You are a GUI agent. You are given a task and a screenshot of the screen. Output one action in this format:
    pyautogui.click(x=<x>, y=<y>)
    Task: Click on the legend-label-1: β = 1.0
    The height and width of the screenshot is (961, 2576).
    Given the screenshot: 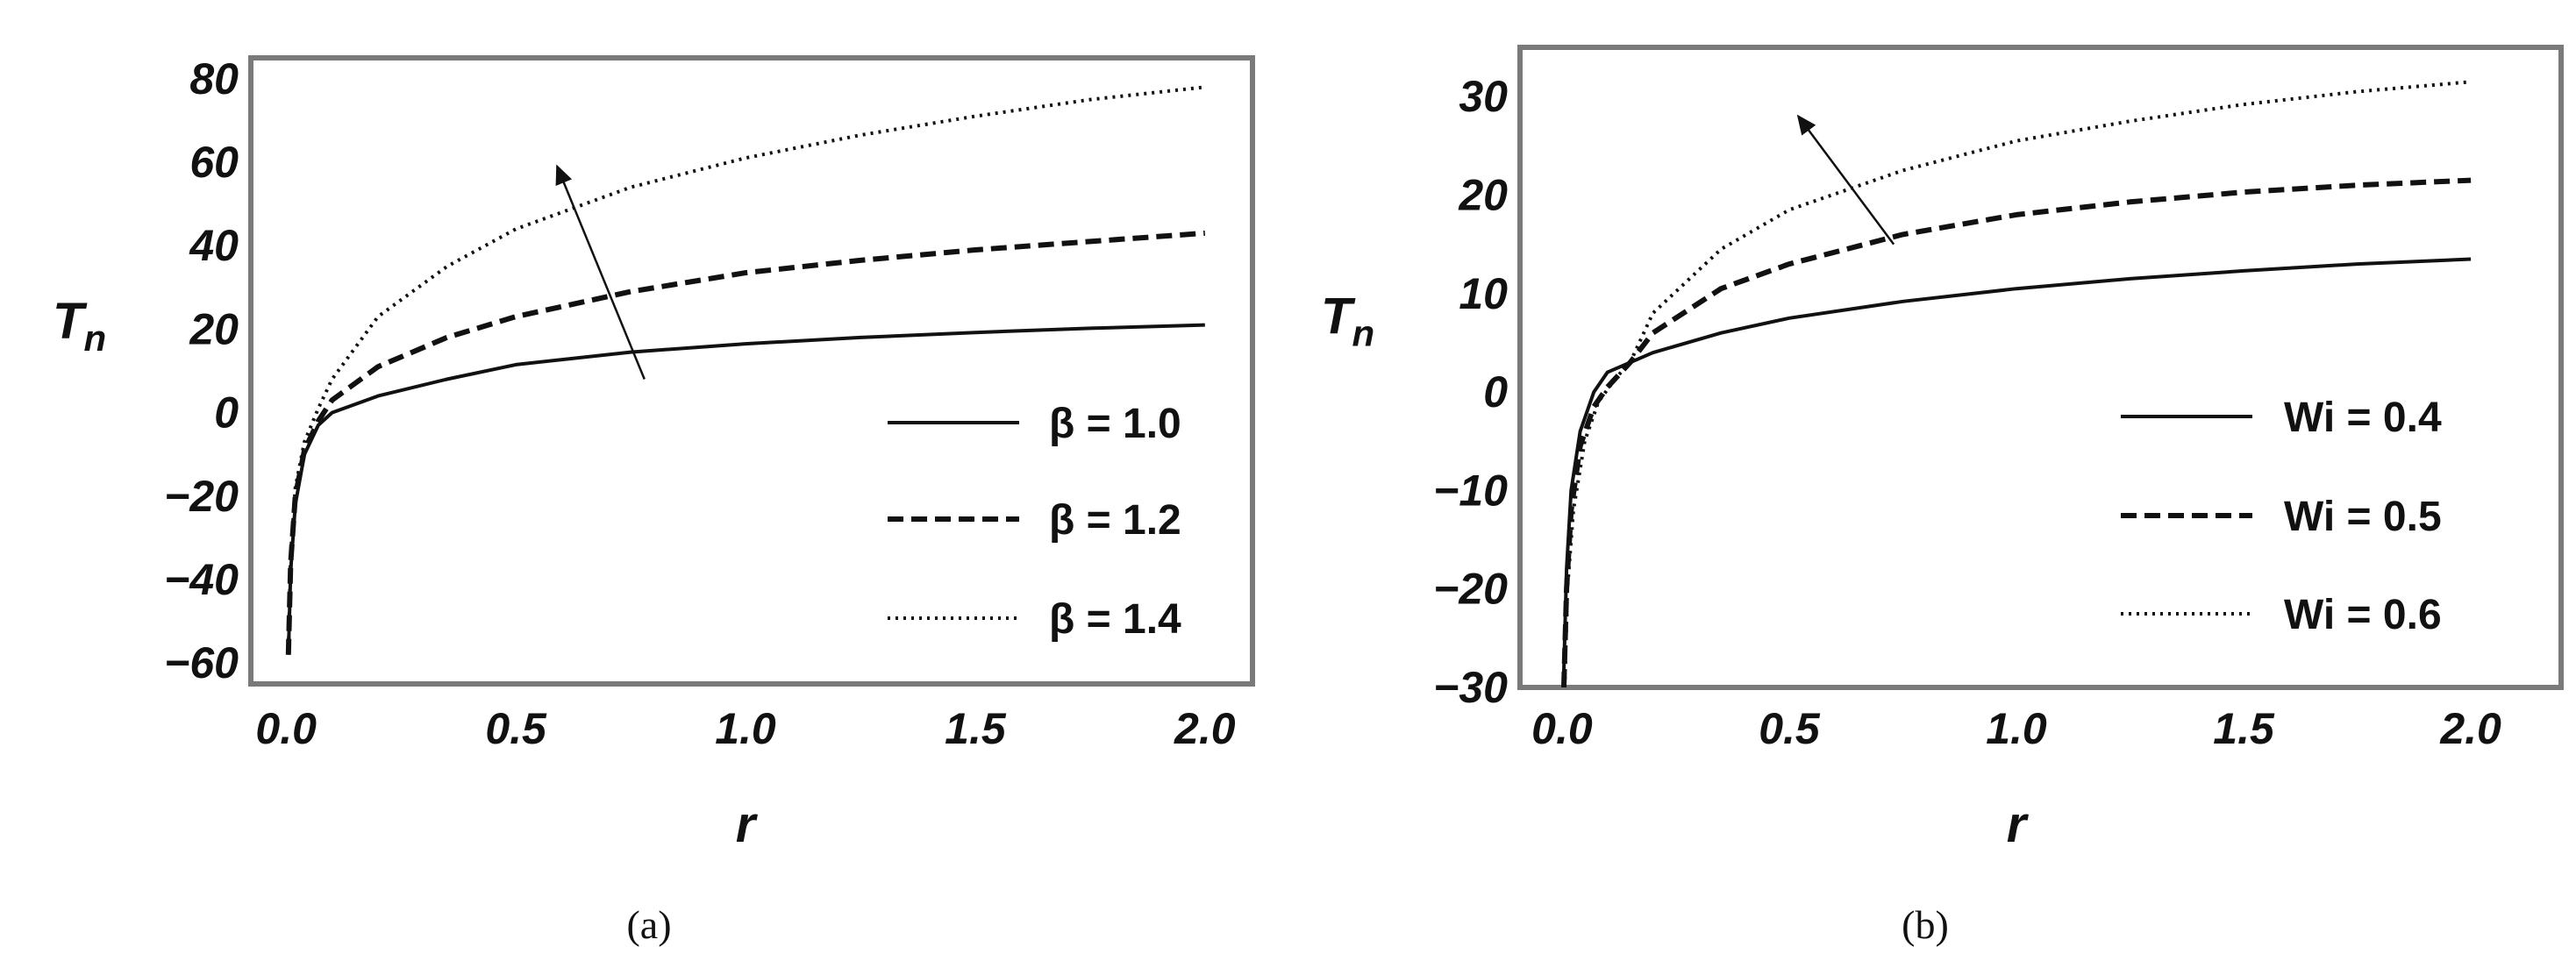 What is the action you would take?
    pyautogui.click(x=1115, y=424)
    